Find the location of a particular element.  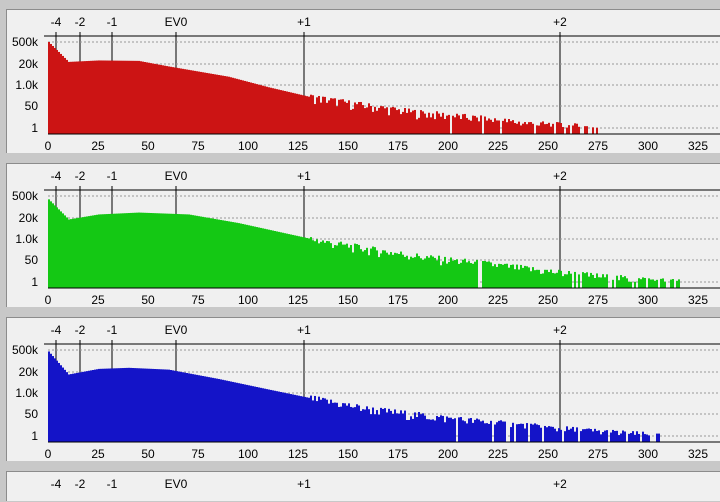

x-tick-label: 275 is located at coordinates (598, 146).